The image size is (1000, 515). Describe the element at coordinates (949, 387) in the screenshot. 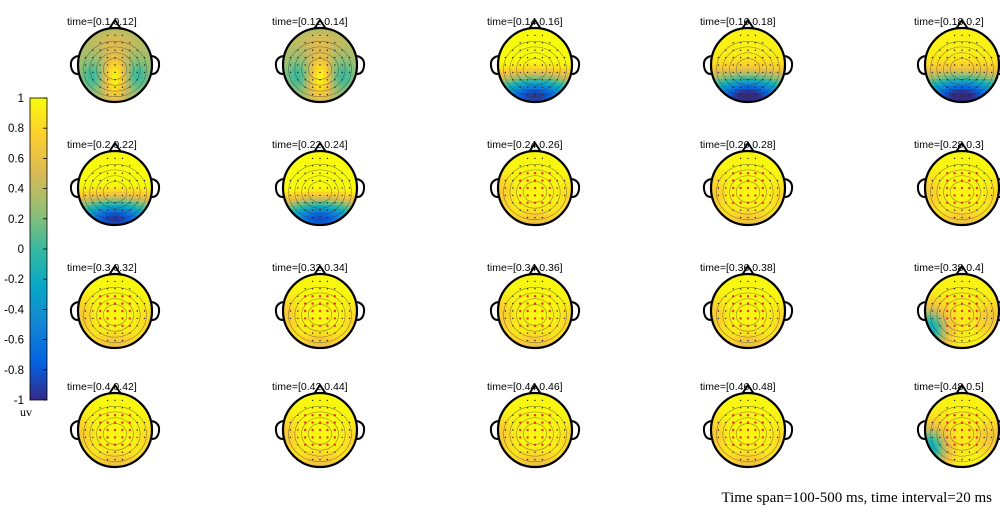

I see `topomap-title: time=[0.48 0.5]` at that location.